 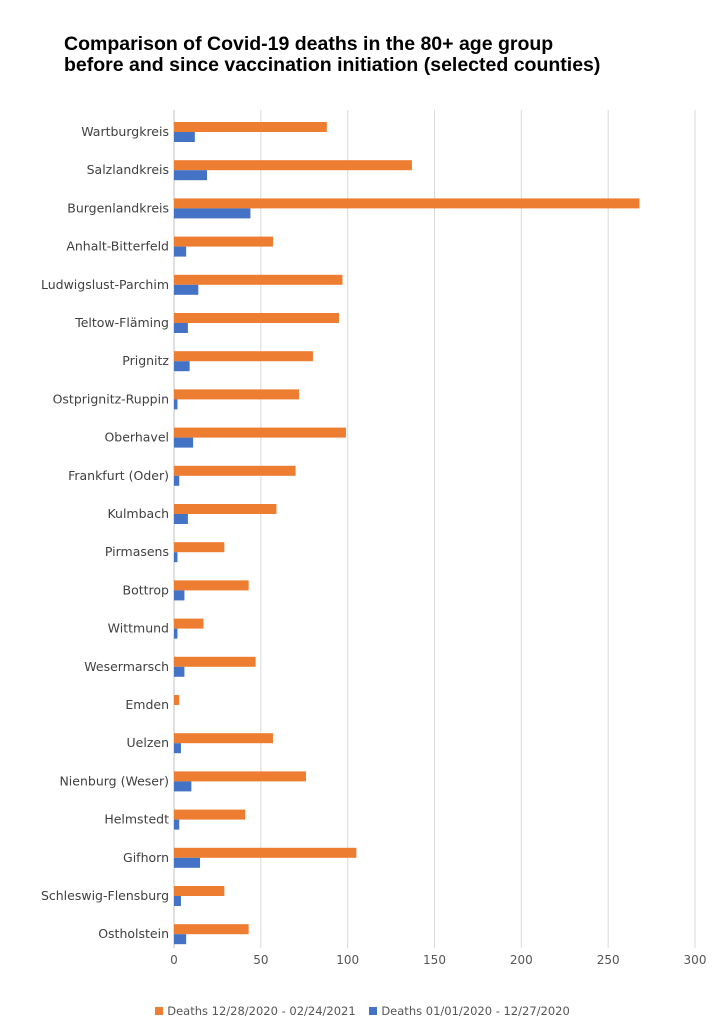 What do you see at coordinates (260, 432) in the screenshot?
I see `bar-after-oberhavel` at bounding box center [260, 432].